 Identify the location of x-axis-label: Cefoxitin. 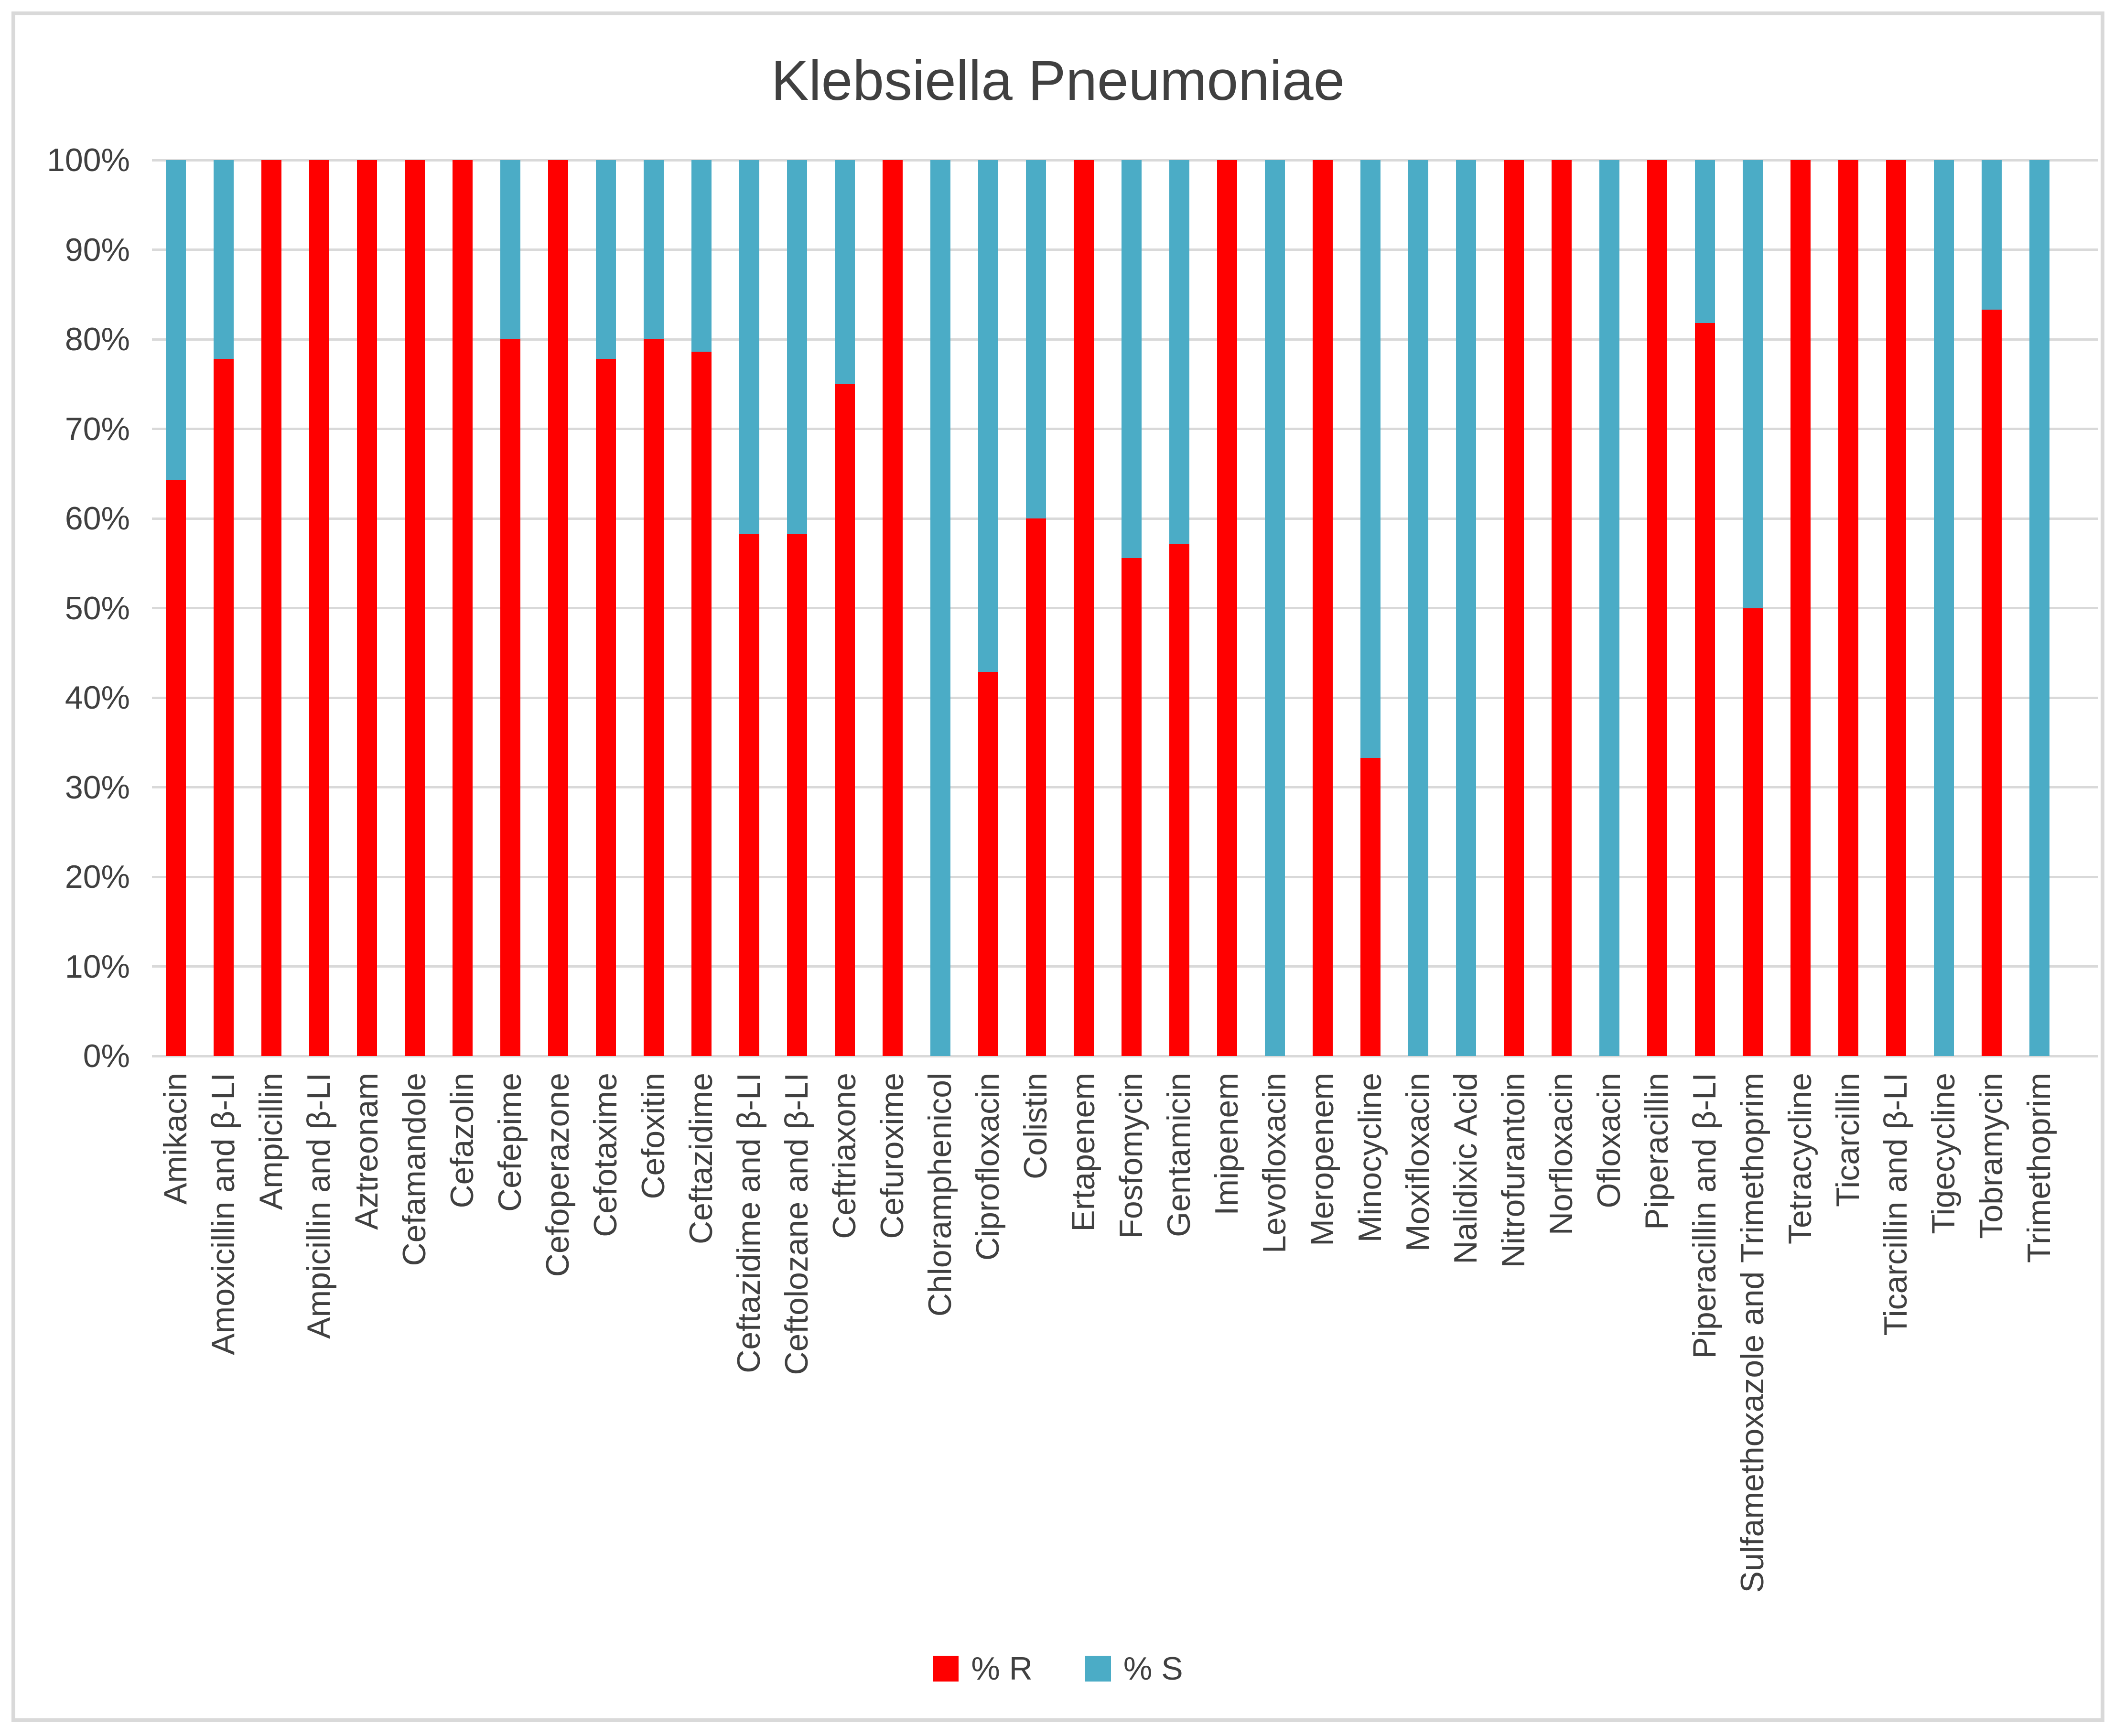
(653, 1136).